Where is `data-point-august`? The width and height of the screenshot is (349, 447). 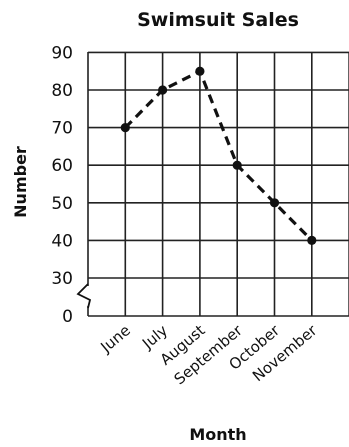 data-point-august is located at coordinates (200, 71).